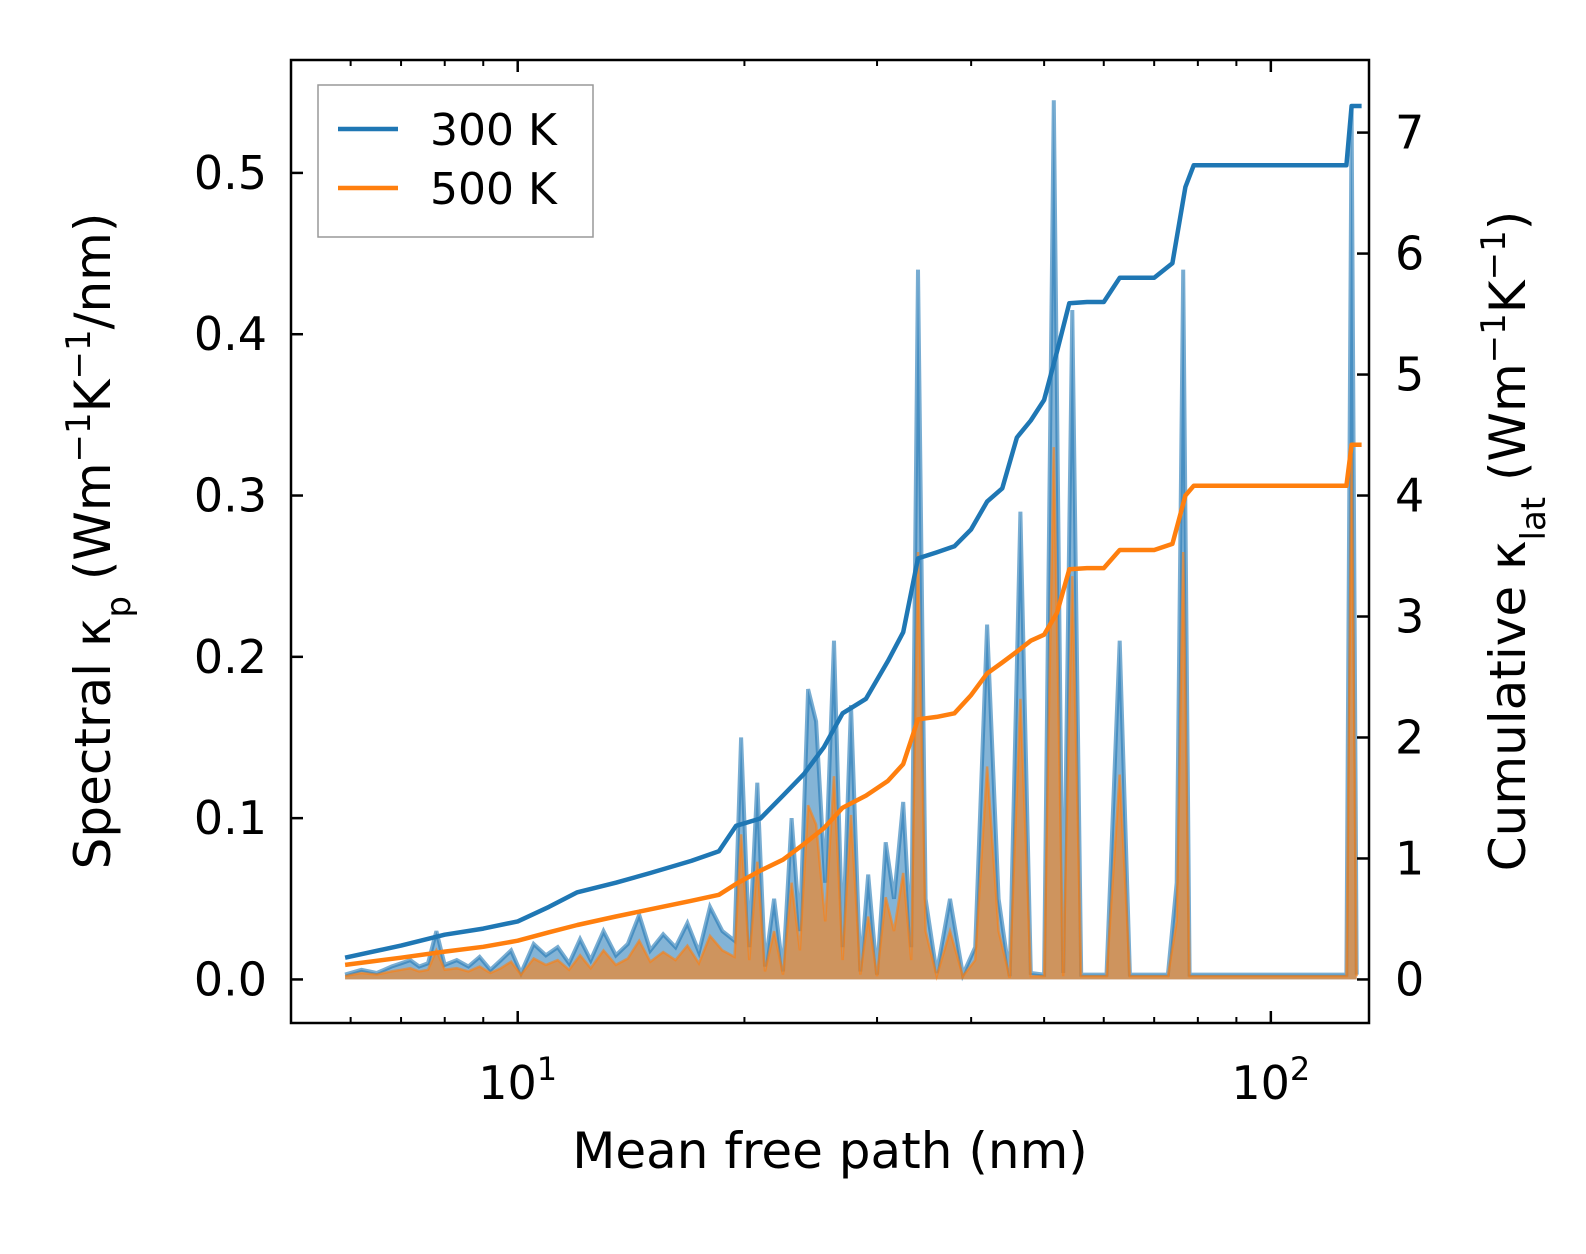  Describe the element at coordinates (1409, 858) in the screenshot. I see `right-y-tick-label: 1` at that location.